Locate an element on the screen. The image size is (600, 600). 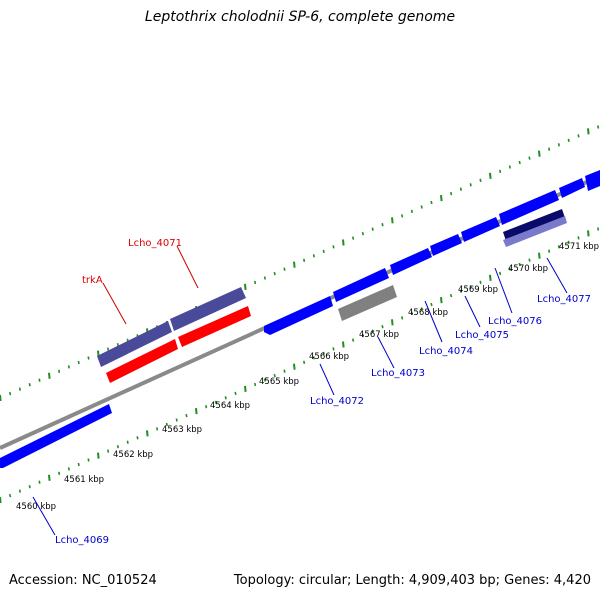
gene-label-lcho-4073: Lcho_4073 is located at coordinates (398, 373).